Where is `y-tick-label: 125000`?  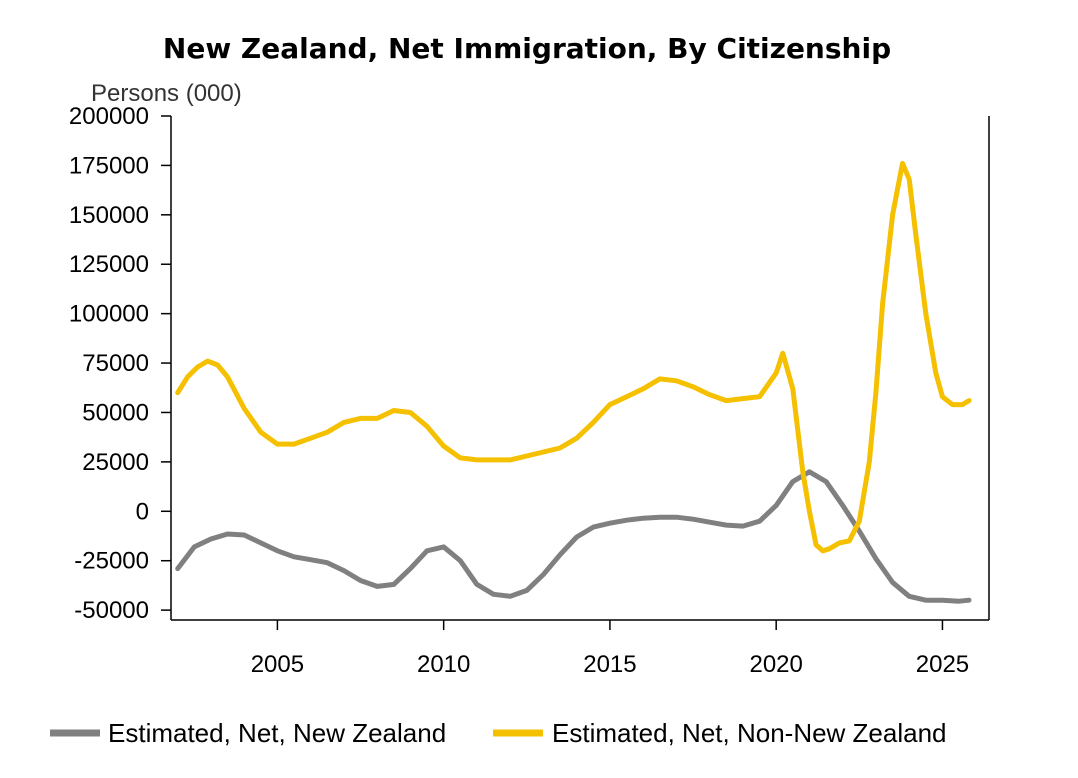 y-tick-label: 125000 is located at coordinates (109, 264).